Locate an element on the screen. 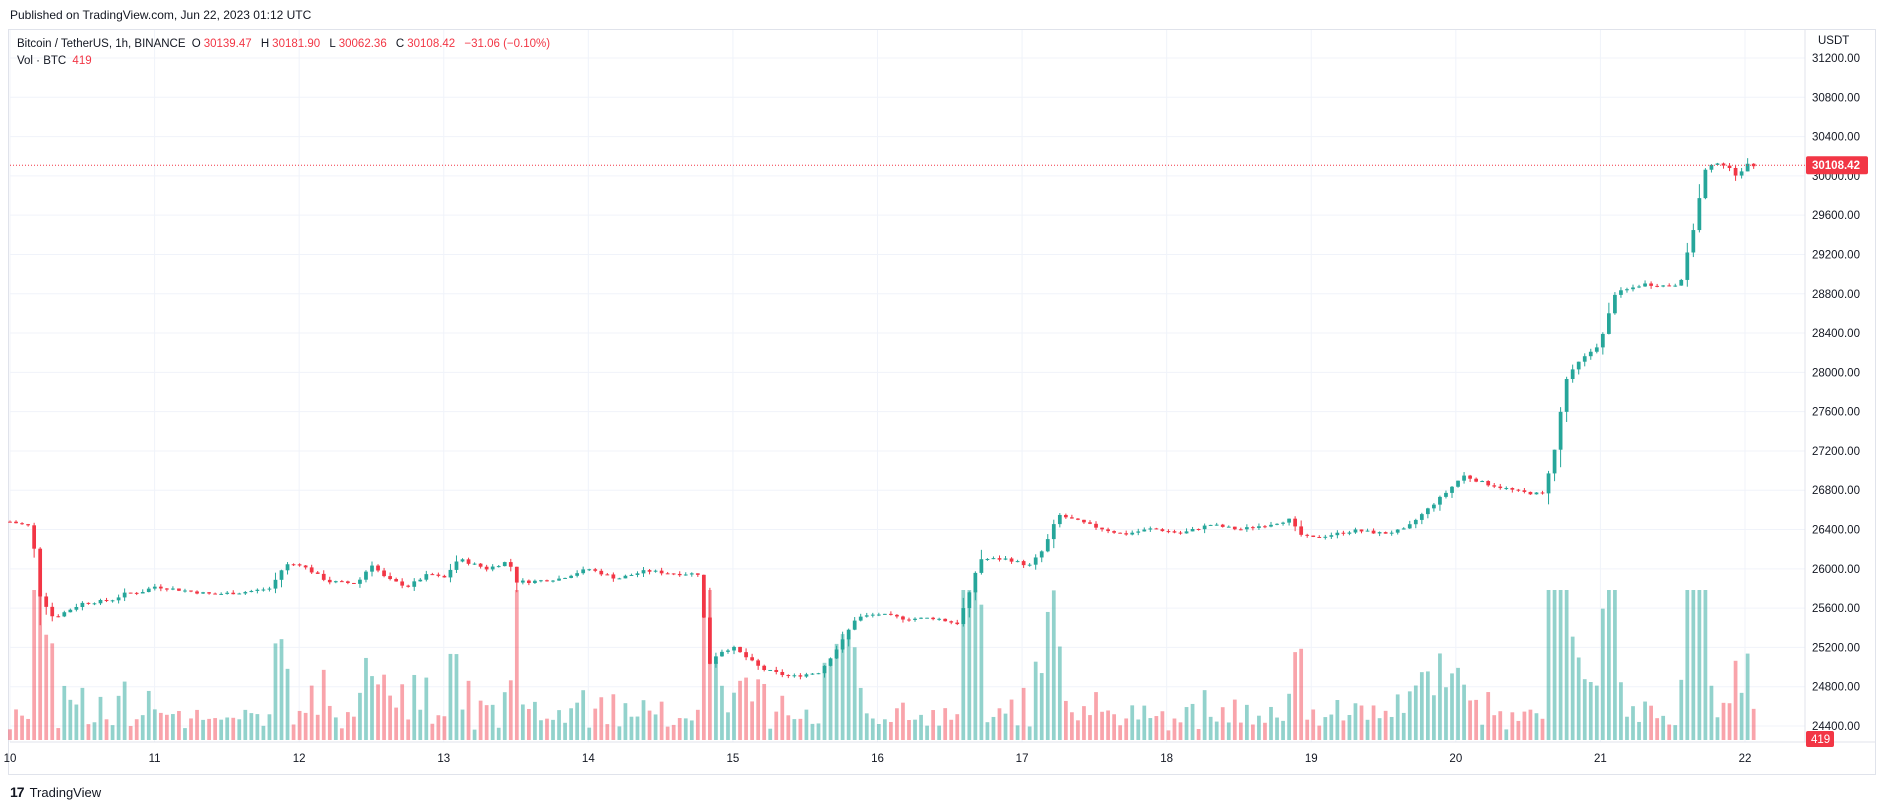  high-label: H is located at coordinates (265, 44).